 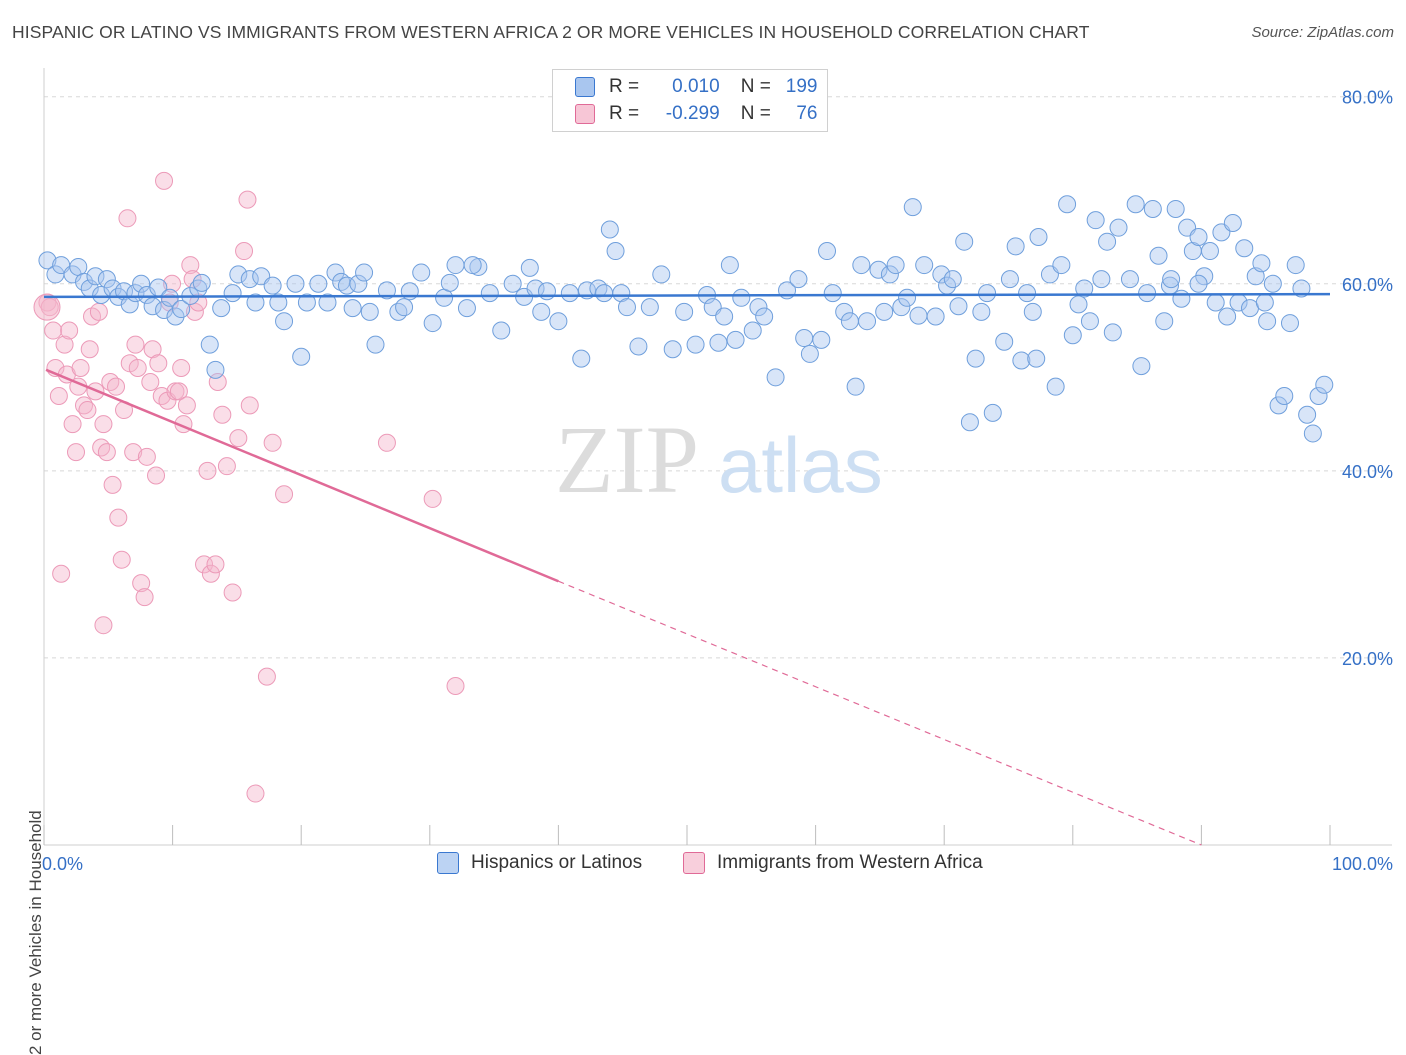 I want to click on y-tick-label: 80.0%, so click(x=1367, y=98).